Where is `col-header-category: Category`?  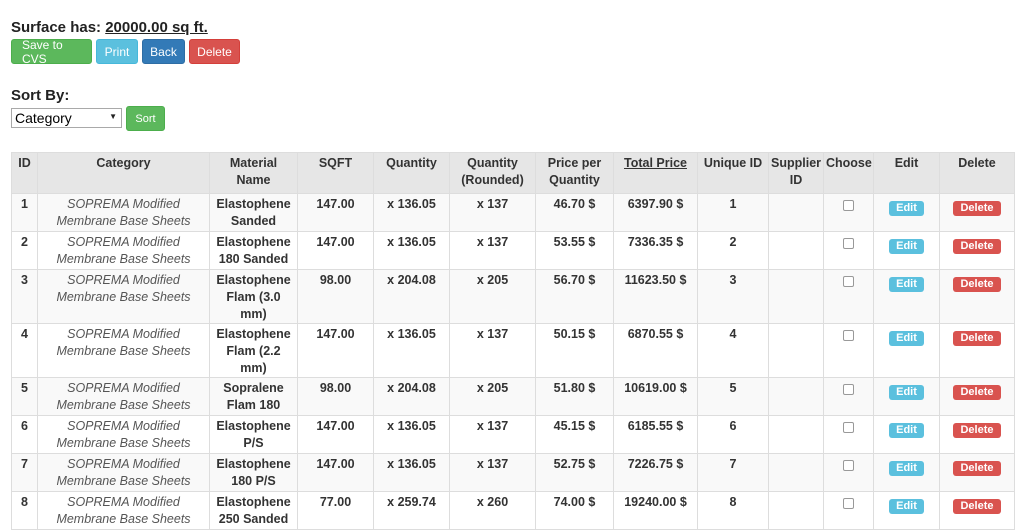 col-header-category: Category is located at coordinates (123, 173).